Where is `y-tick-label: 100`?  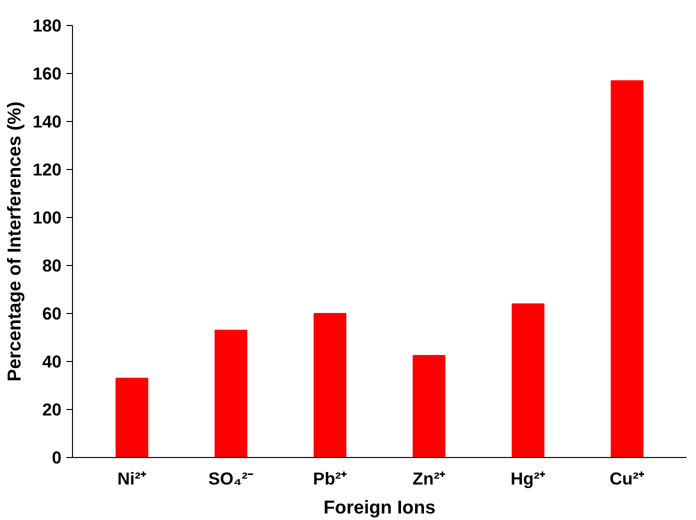 y-tick-label: 100 is located at coordinates (47, 218).